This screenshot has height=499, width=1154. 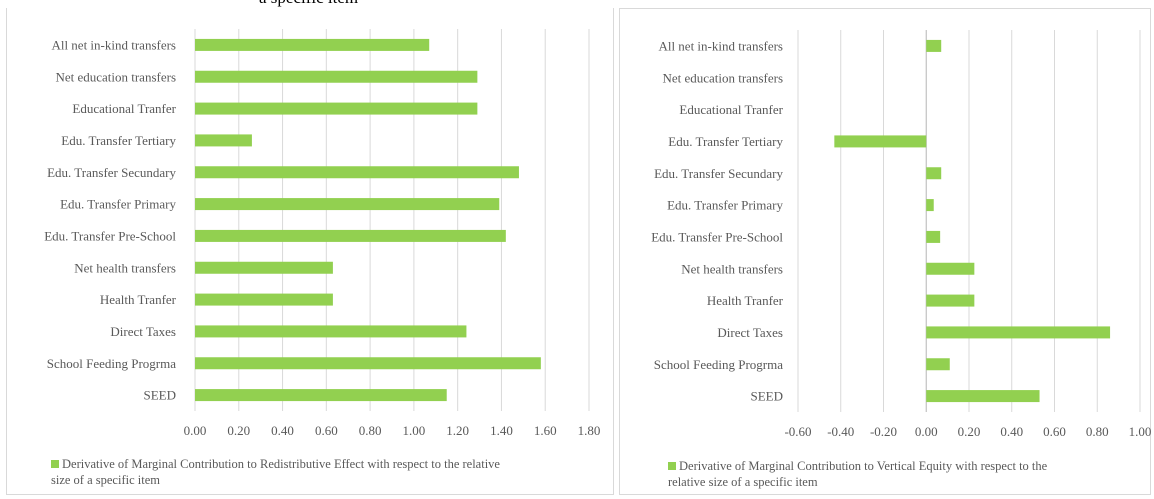 I want to click on x-tick-label: 1.80, so click(x=589, y=430).